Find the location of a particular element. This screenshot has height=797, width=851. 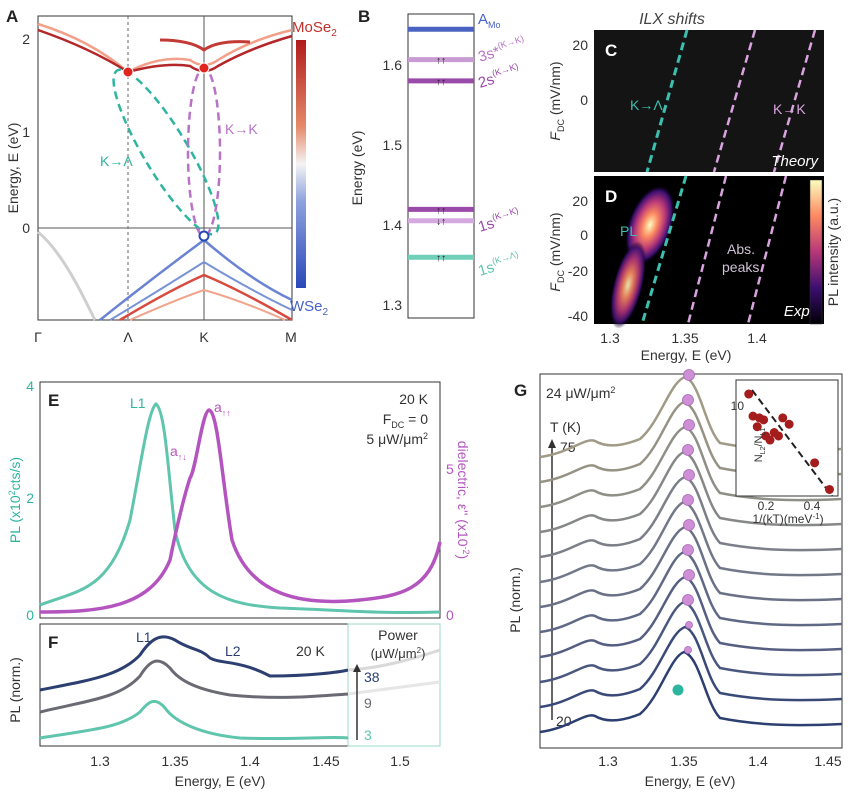

a-xtick-m: M is located at coordinates (291, 337).